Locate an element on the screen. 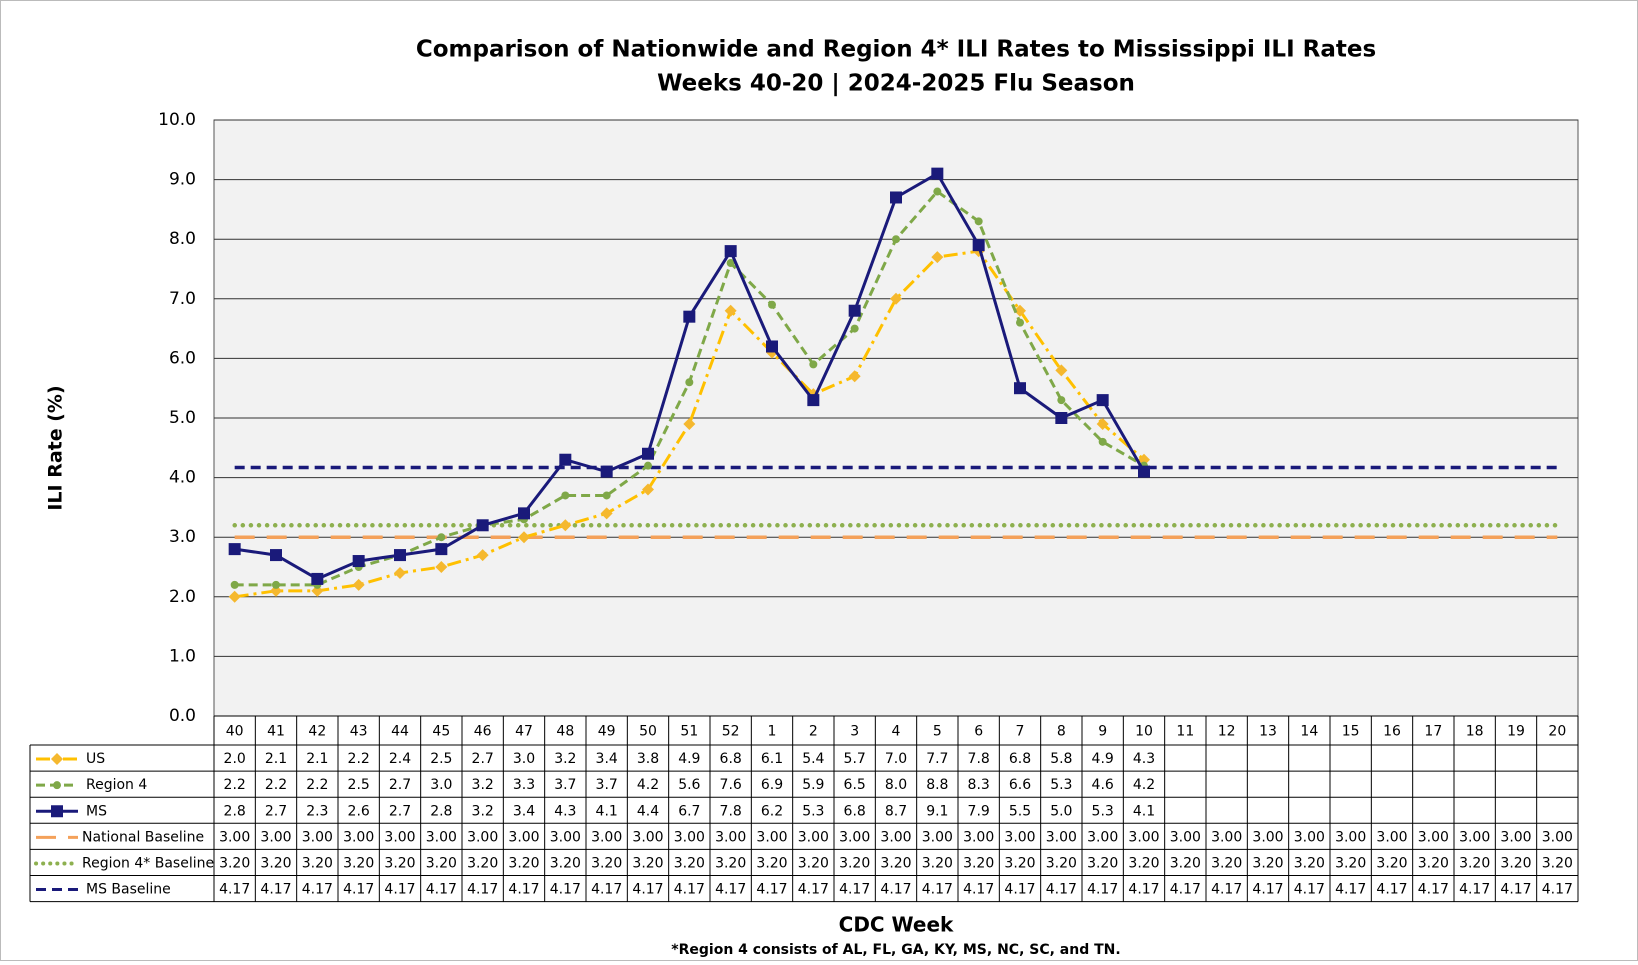 This screenshot has width=1638, height=965. table-cell: 2.8 is located at coordinates (235, 811).